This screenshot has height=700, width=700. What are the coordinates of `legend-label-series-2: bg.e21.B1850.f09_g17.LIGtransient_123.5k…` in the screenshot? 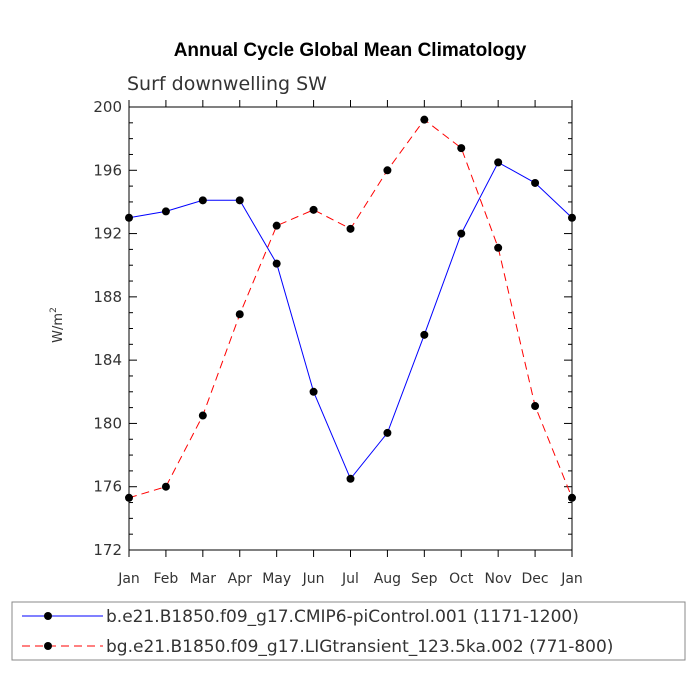 It's located at (359, 647).